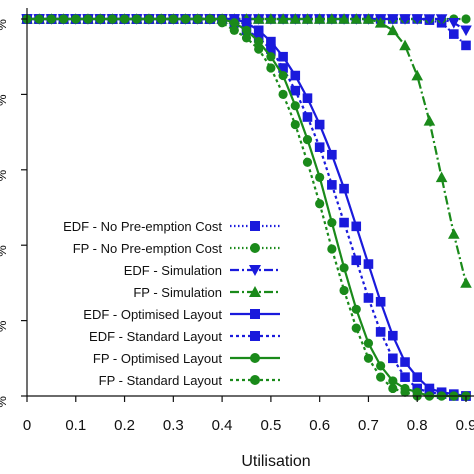 This screenshot has height=474, width=474. I want to click on legend-label: FP - Simulation, so click(177, 292).